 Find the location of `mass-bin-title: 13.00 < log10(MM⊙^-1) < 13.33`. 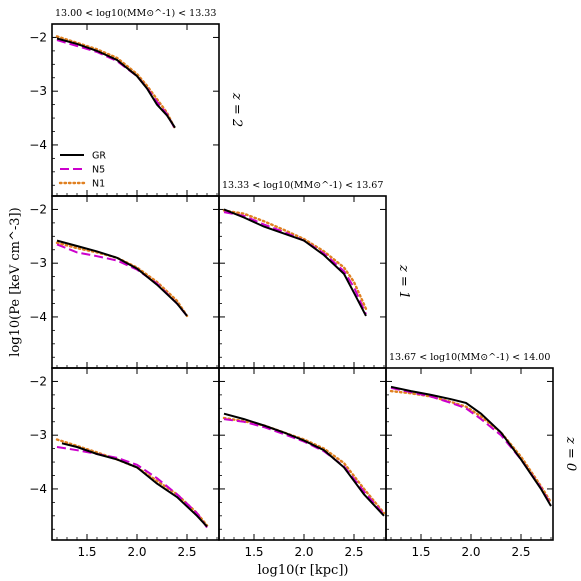

mass-bin-title: 13.00 < log10(MM⊙^-1) < 13.33 is located at coordinates (135, 13).